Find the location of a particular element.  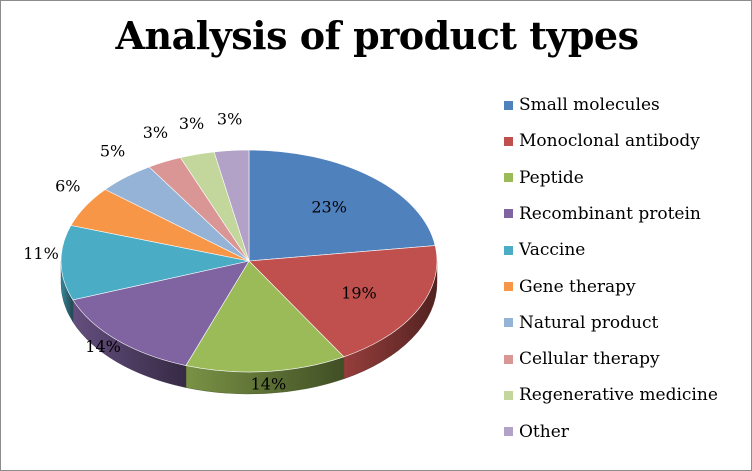

legend-item: Small molecules is located at coordinates (582, 105).